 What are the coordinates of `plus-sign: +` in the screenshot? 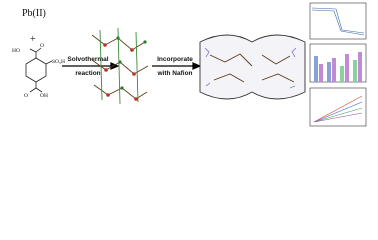 It's located at (33, 39).